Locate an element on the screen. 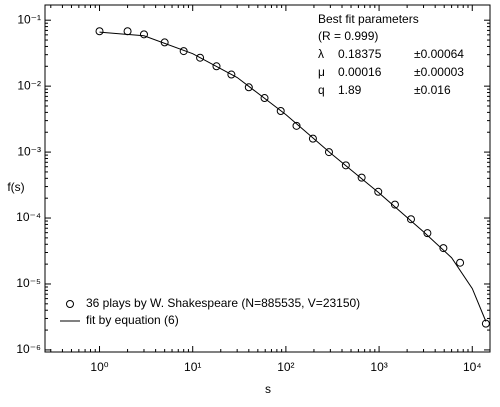  param-error: ±0.00003 is located at coordinates (439, 72).